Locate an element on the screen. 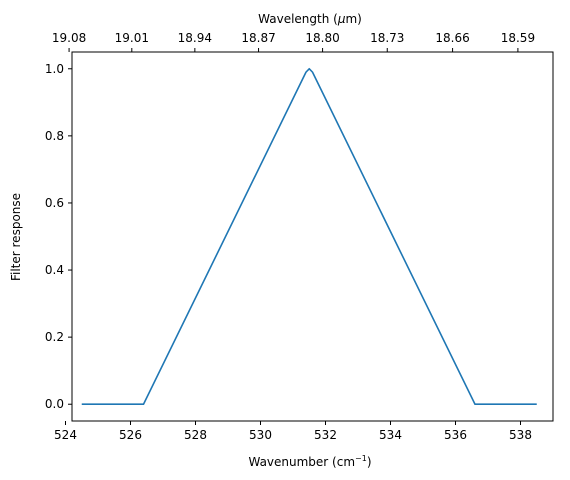 This screenshot has width=570, height=480. x-tick-label: 534 is located at coordinates (390, 435).